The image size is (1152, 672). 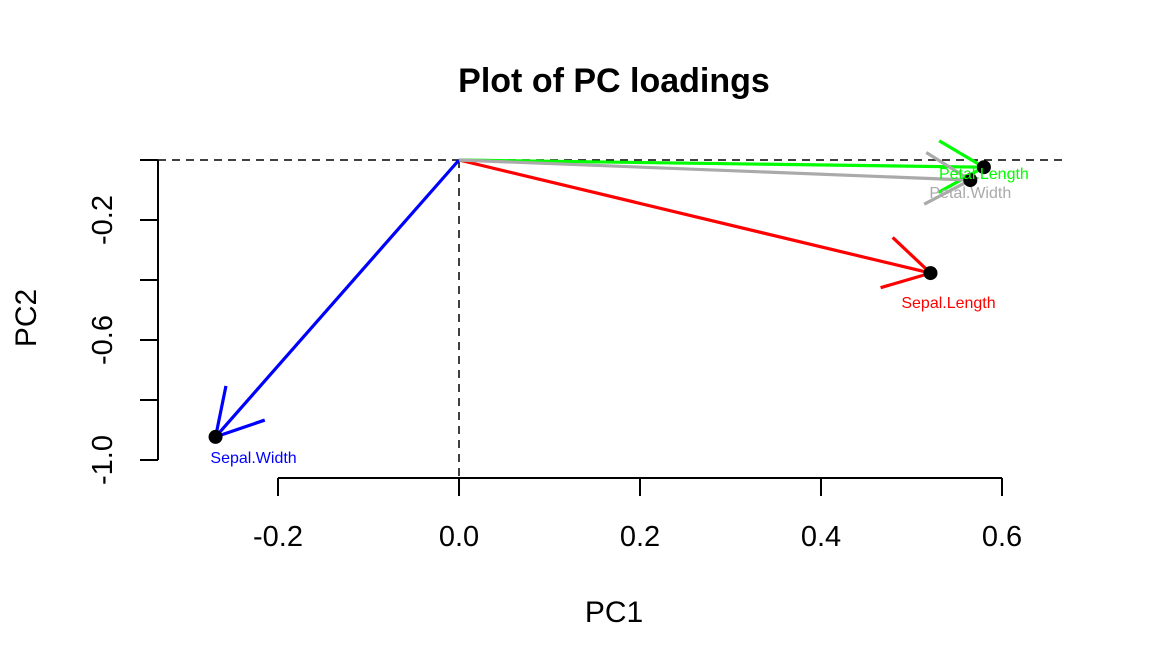 I want to click on x-tick-label: 0.6, so click(x=1002, y=537).